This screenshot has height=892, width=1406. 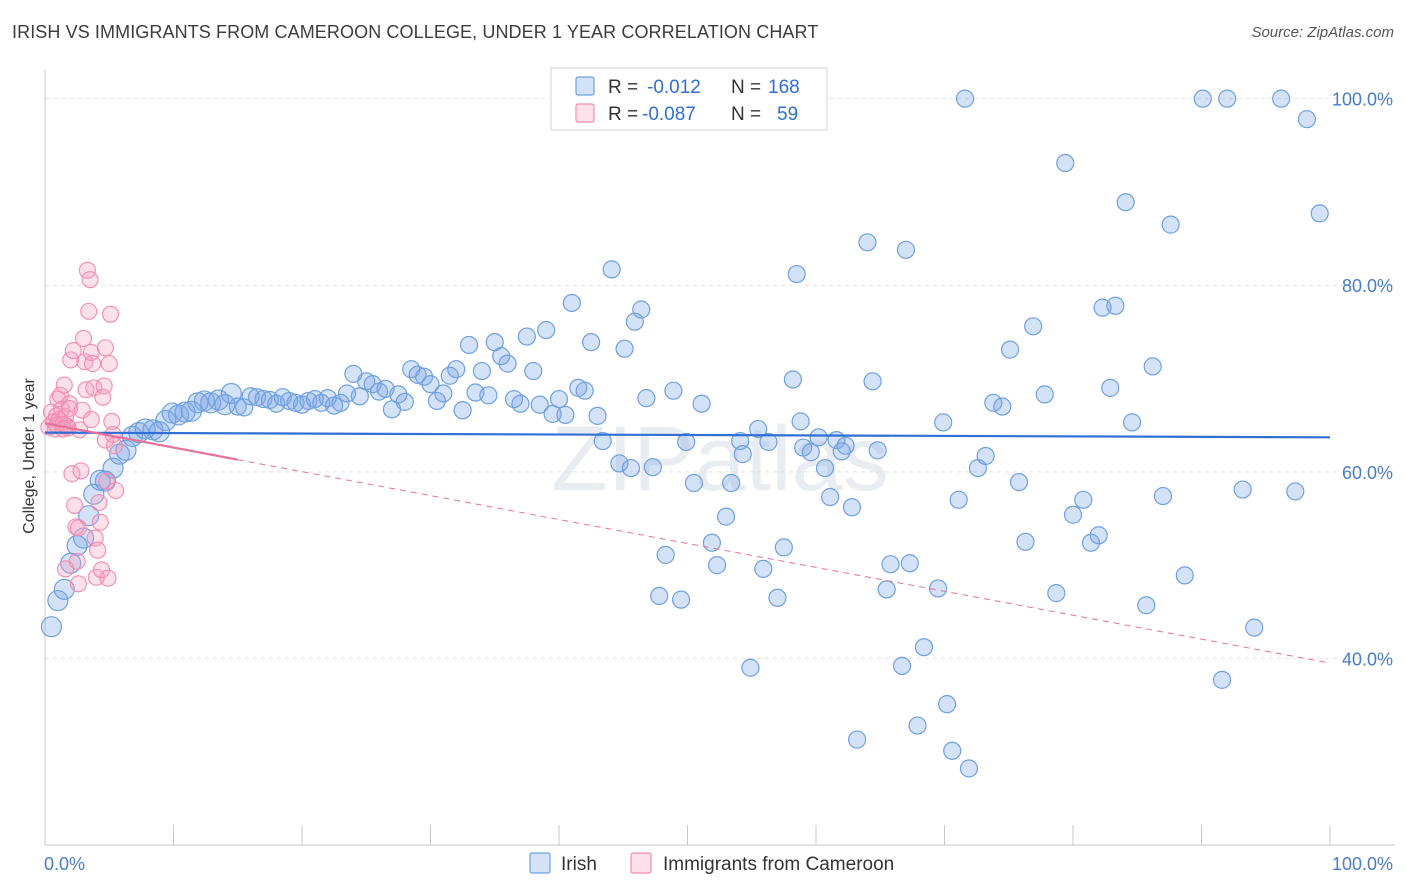 I want to click on bottom-legend: Irish Immigrants from Cameroon, so click(x=711, y=863).